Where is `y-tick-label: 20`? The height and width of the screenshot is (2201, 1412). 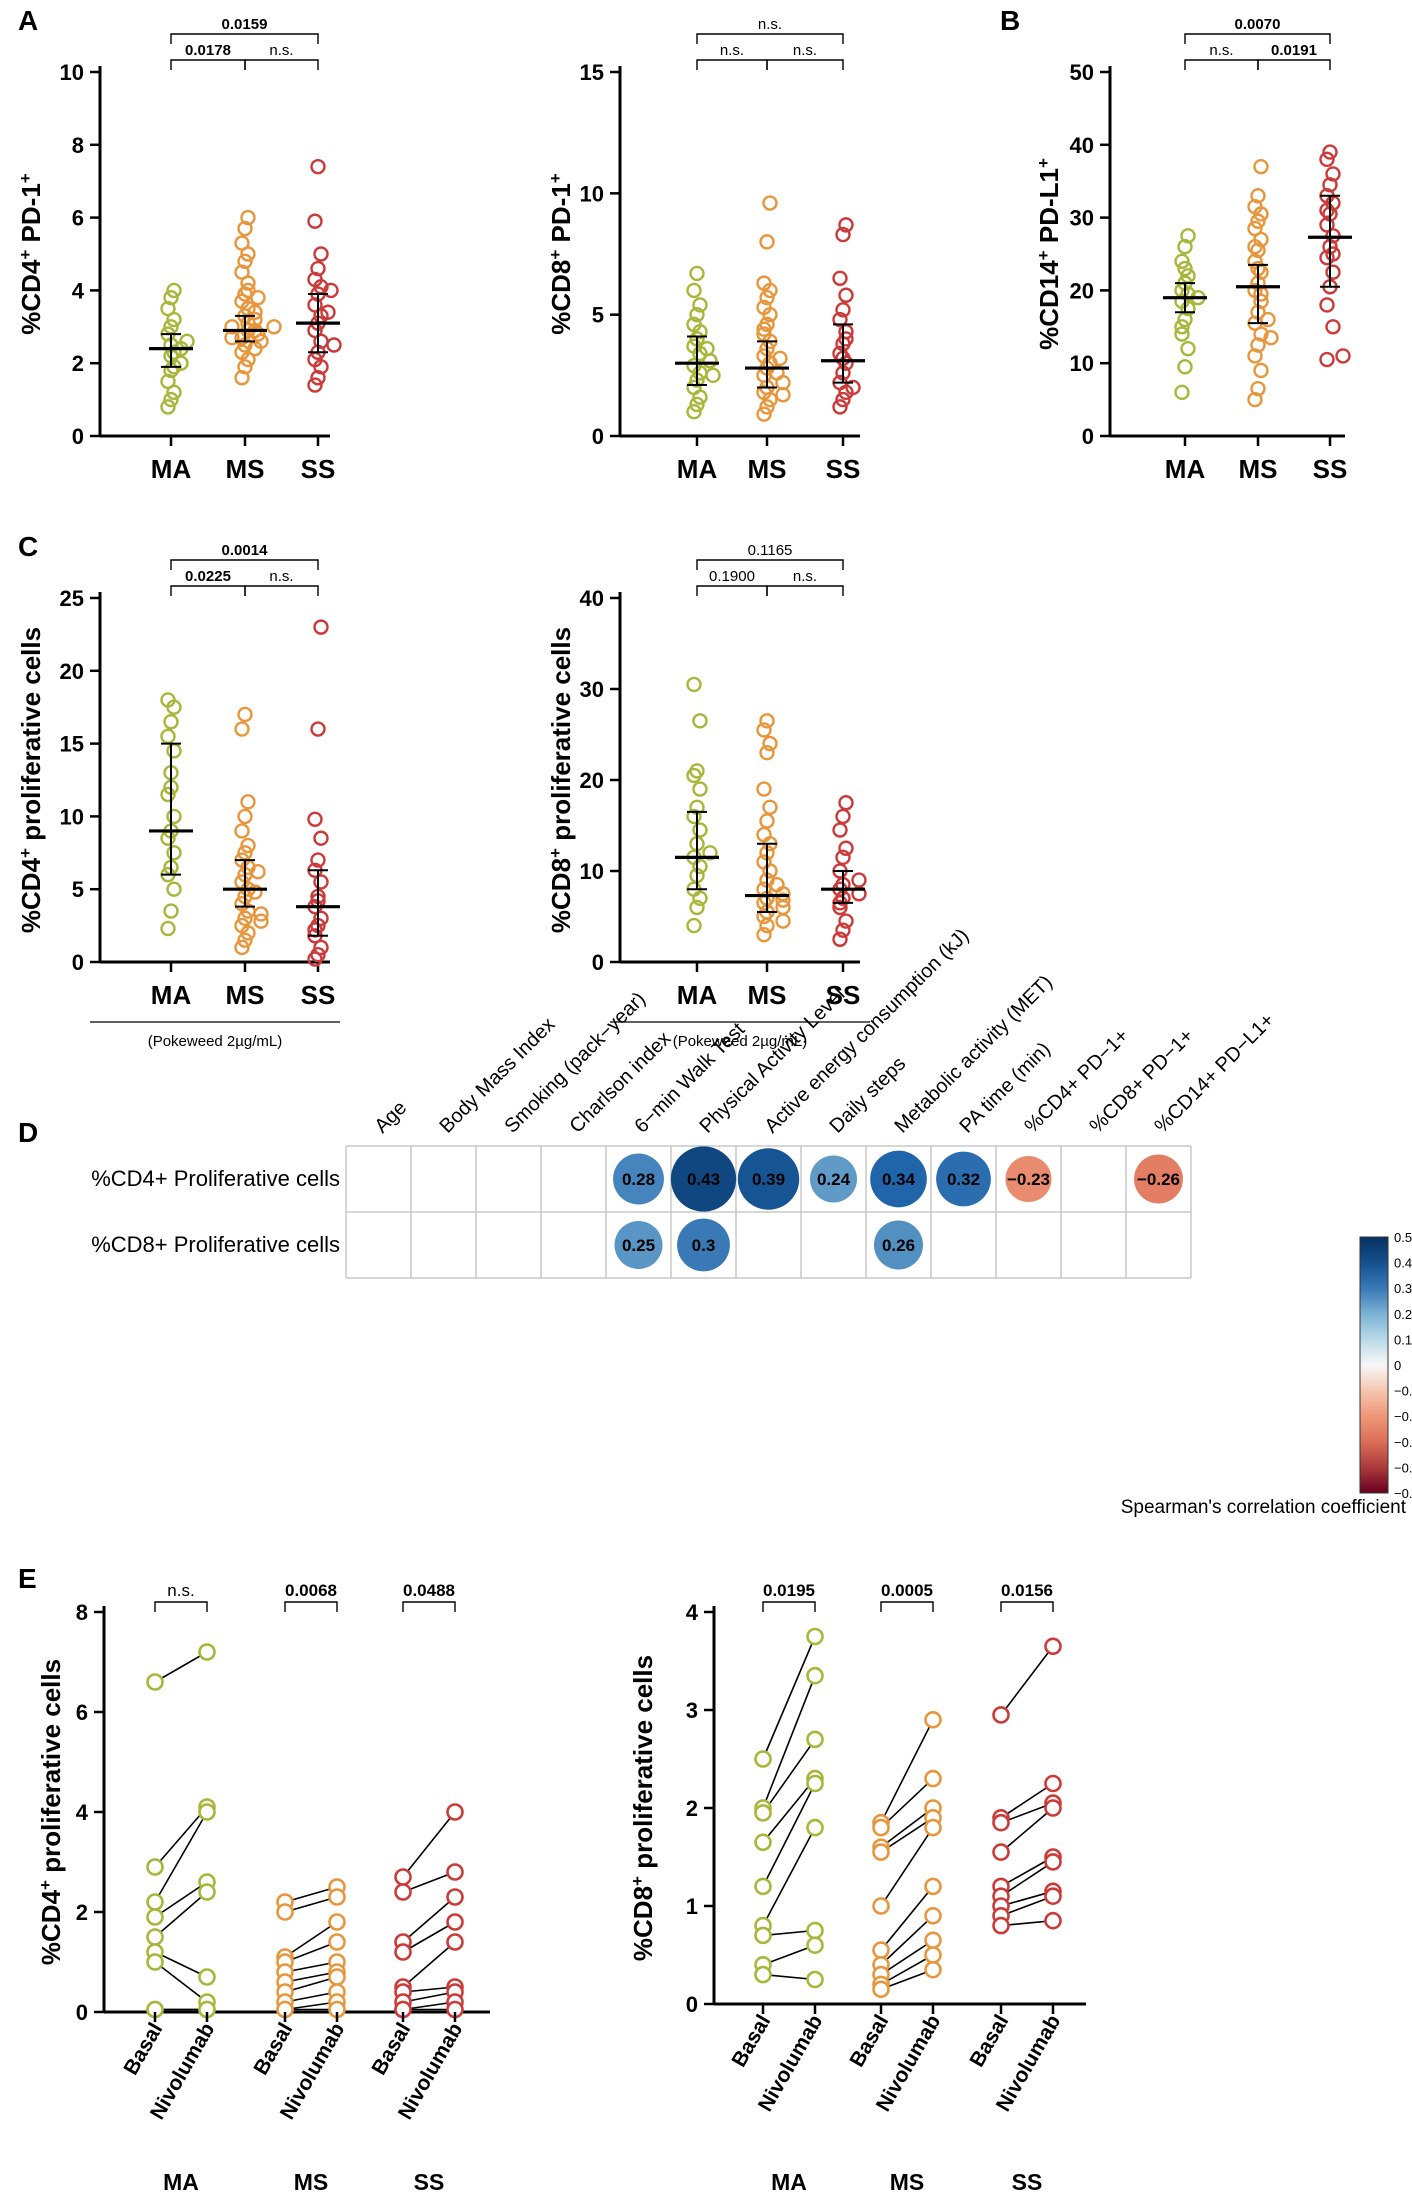
y-tick-label: 20 is located at coordinates (592, 780).